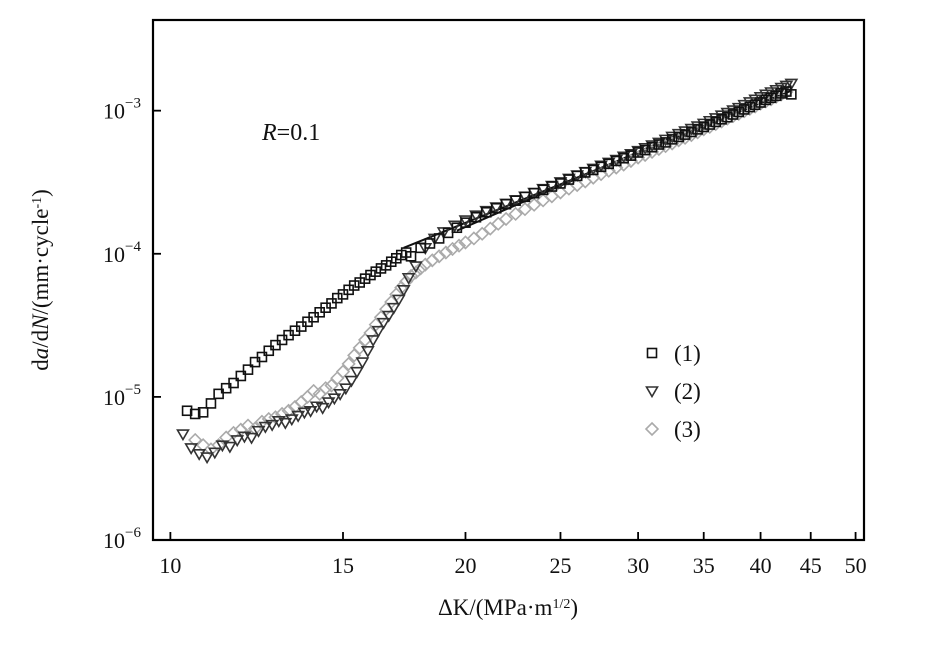 Image resolution: width=926 pixels, height=649 pixels. I want to click on x-tick-label: 40, so click(761, 565).